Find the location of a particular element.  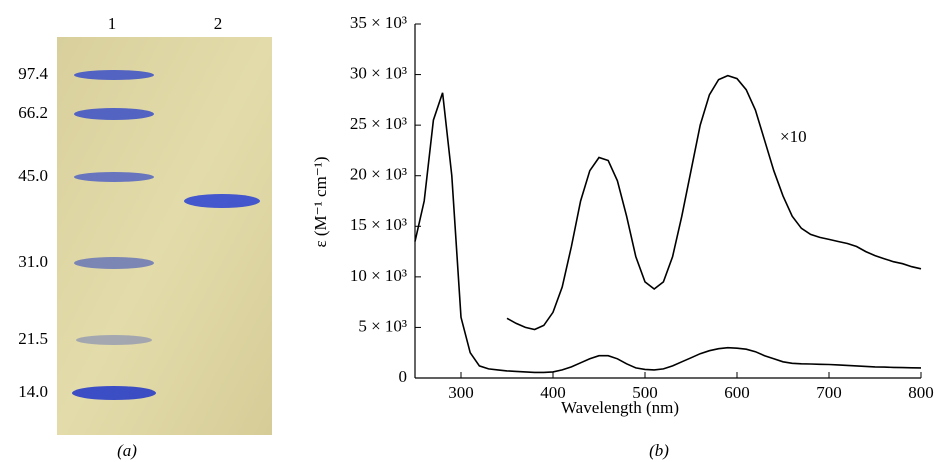

y-tick-label: 25 × 10³ is located at coordinates (378, 123).